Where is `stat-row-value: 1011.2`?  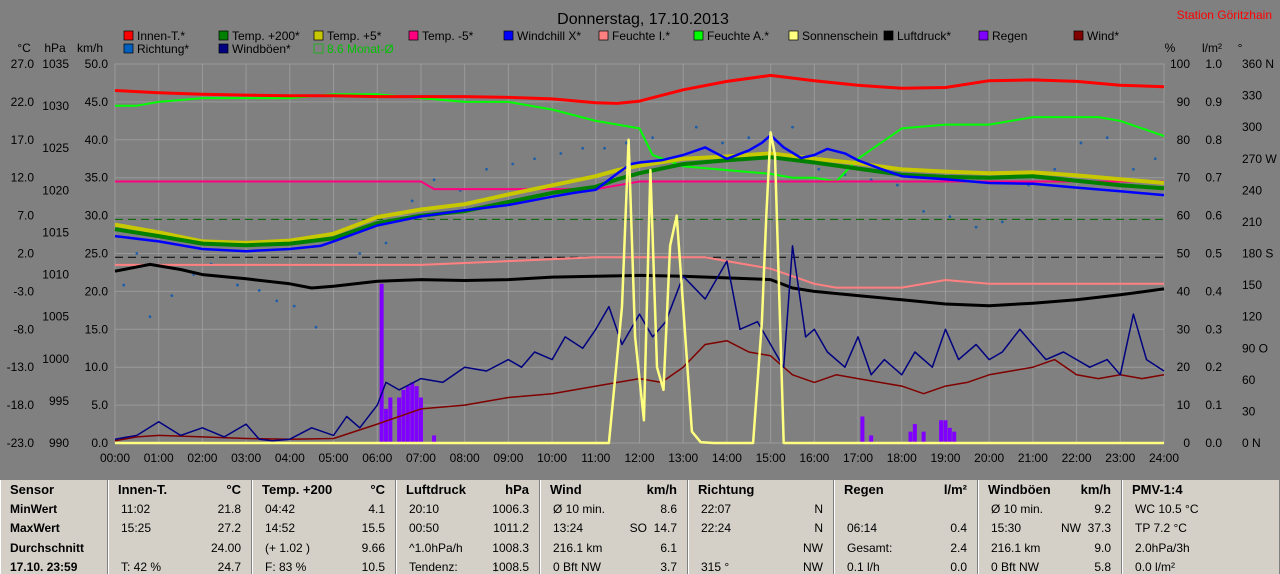 stat-row-value: 1011.2 is located at coordinates (511, 528).